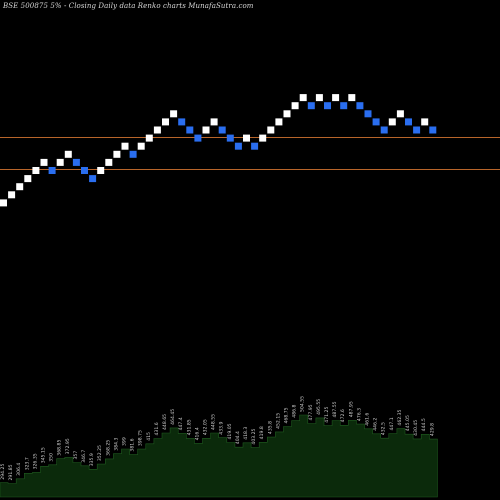 Image resolution: width=500 pixels, height=500 pixels. What do you see at coordinates (116, 443) in the screenshot?
I see `volume-value-label: 384.3` at bounding box center [116, 443].